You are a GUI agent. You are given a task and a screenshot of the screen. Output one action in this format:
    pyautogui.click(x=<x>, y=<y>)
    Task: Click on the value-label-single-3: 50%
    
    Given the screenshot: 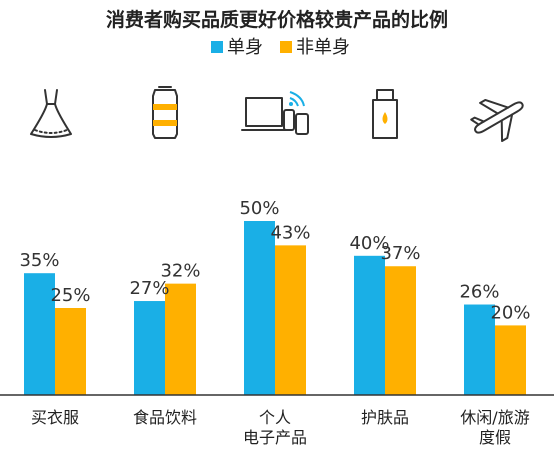 What is the action you would take?
    pyautogui.click(x=259, y=208)
    